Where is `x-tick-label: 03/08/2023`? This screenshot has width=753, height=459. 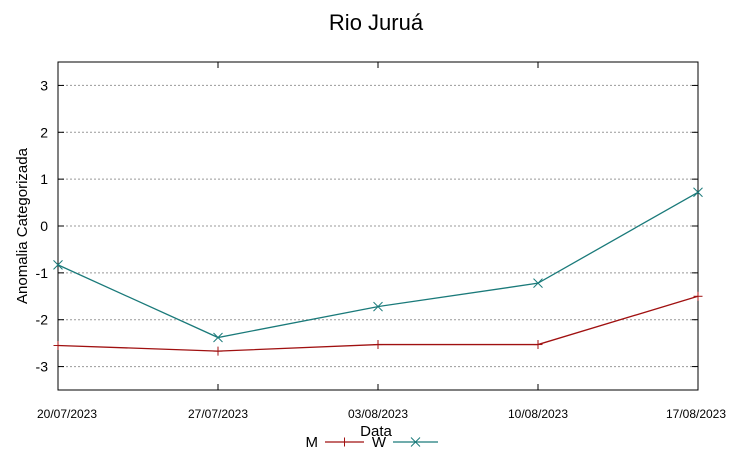
x-tick-label: 03/08/2023 is located at coordinates (378, 414).